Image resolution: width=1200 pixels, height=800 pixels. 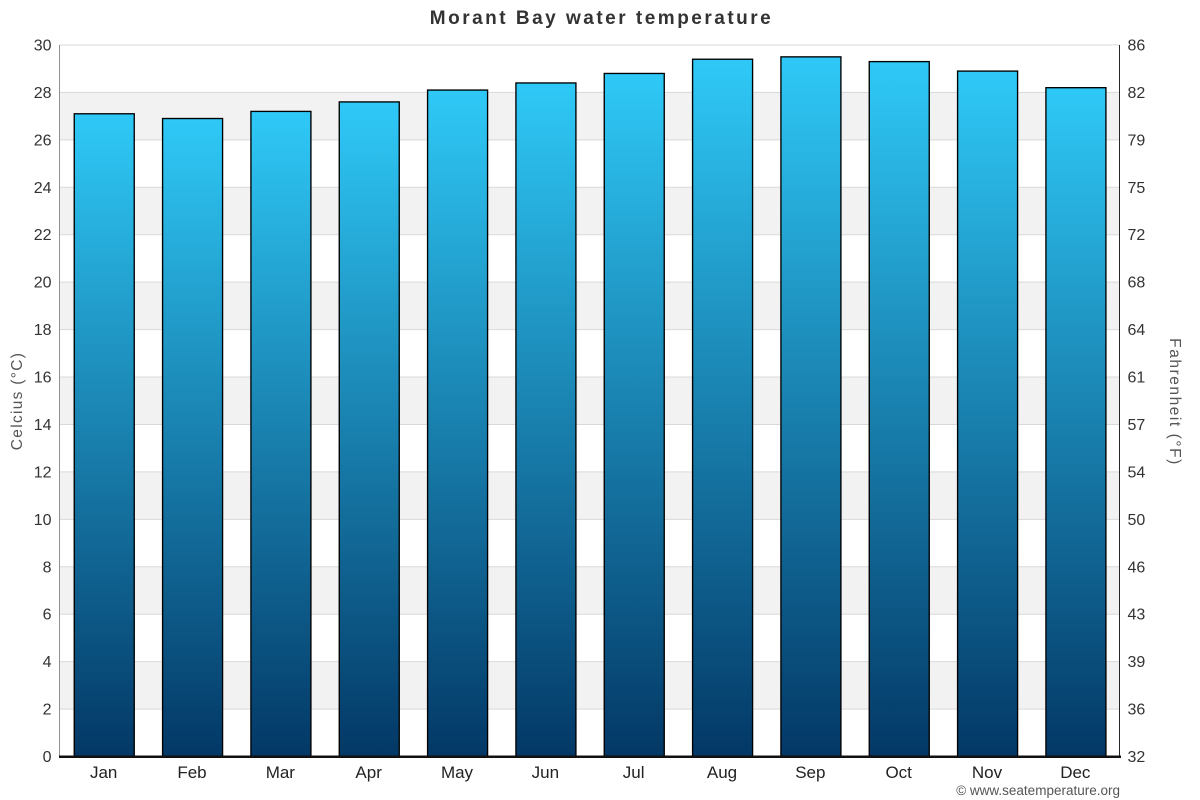 What do you see at coordinates (1137, 188) in the screenshot?
I see `svg-text: 75` at bounding box center [1137, 188].